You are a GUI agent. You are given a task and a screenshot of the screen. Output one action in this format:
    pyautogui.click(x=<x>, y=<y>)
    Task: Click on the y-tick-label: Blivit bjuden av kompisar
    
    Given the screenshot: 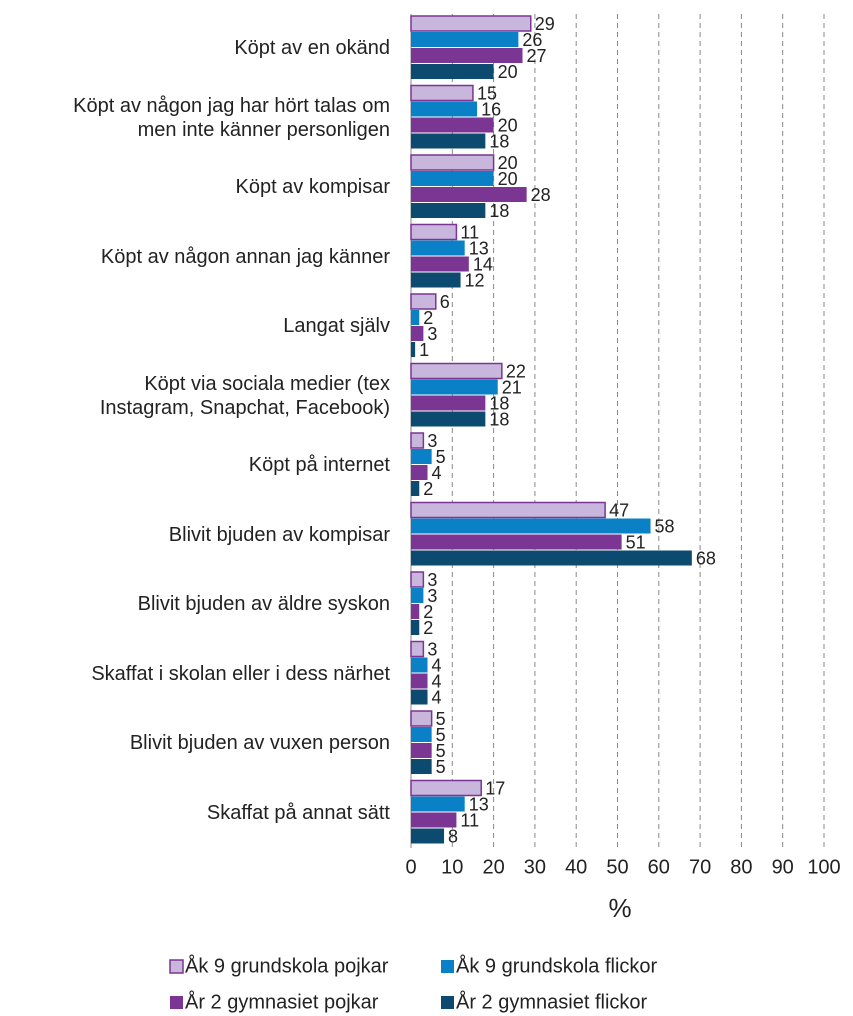 What is the action you would take?
    pyautogui.click(x=279, y=534)
    